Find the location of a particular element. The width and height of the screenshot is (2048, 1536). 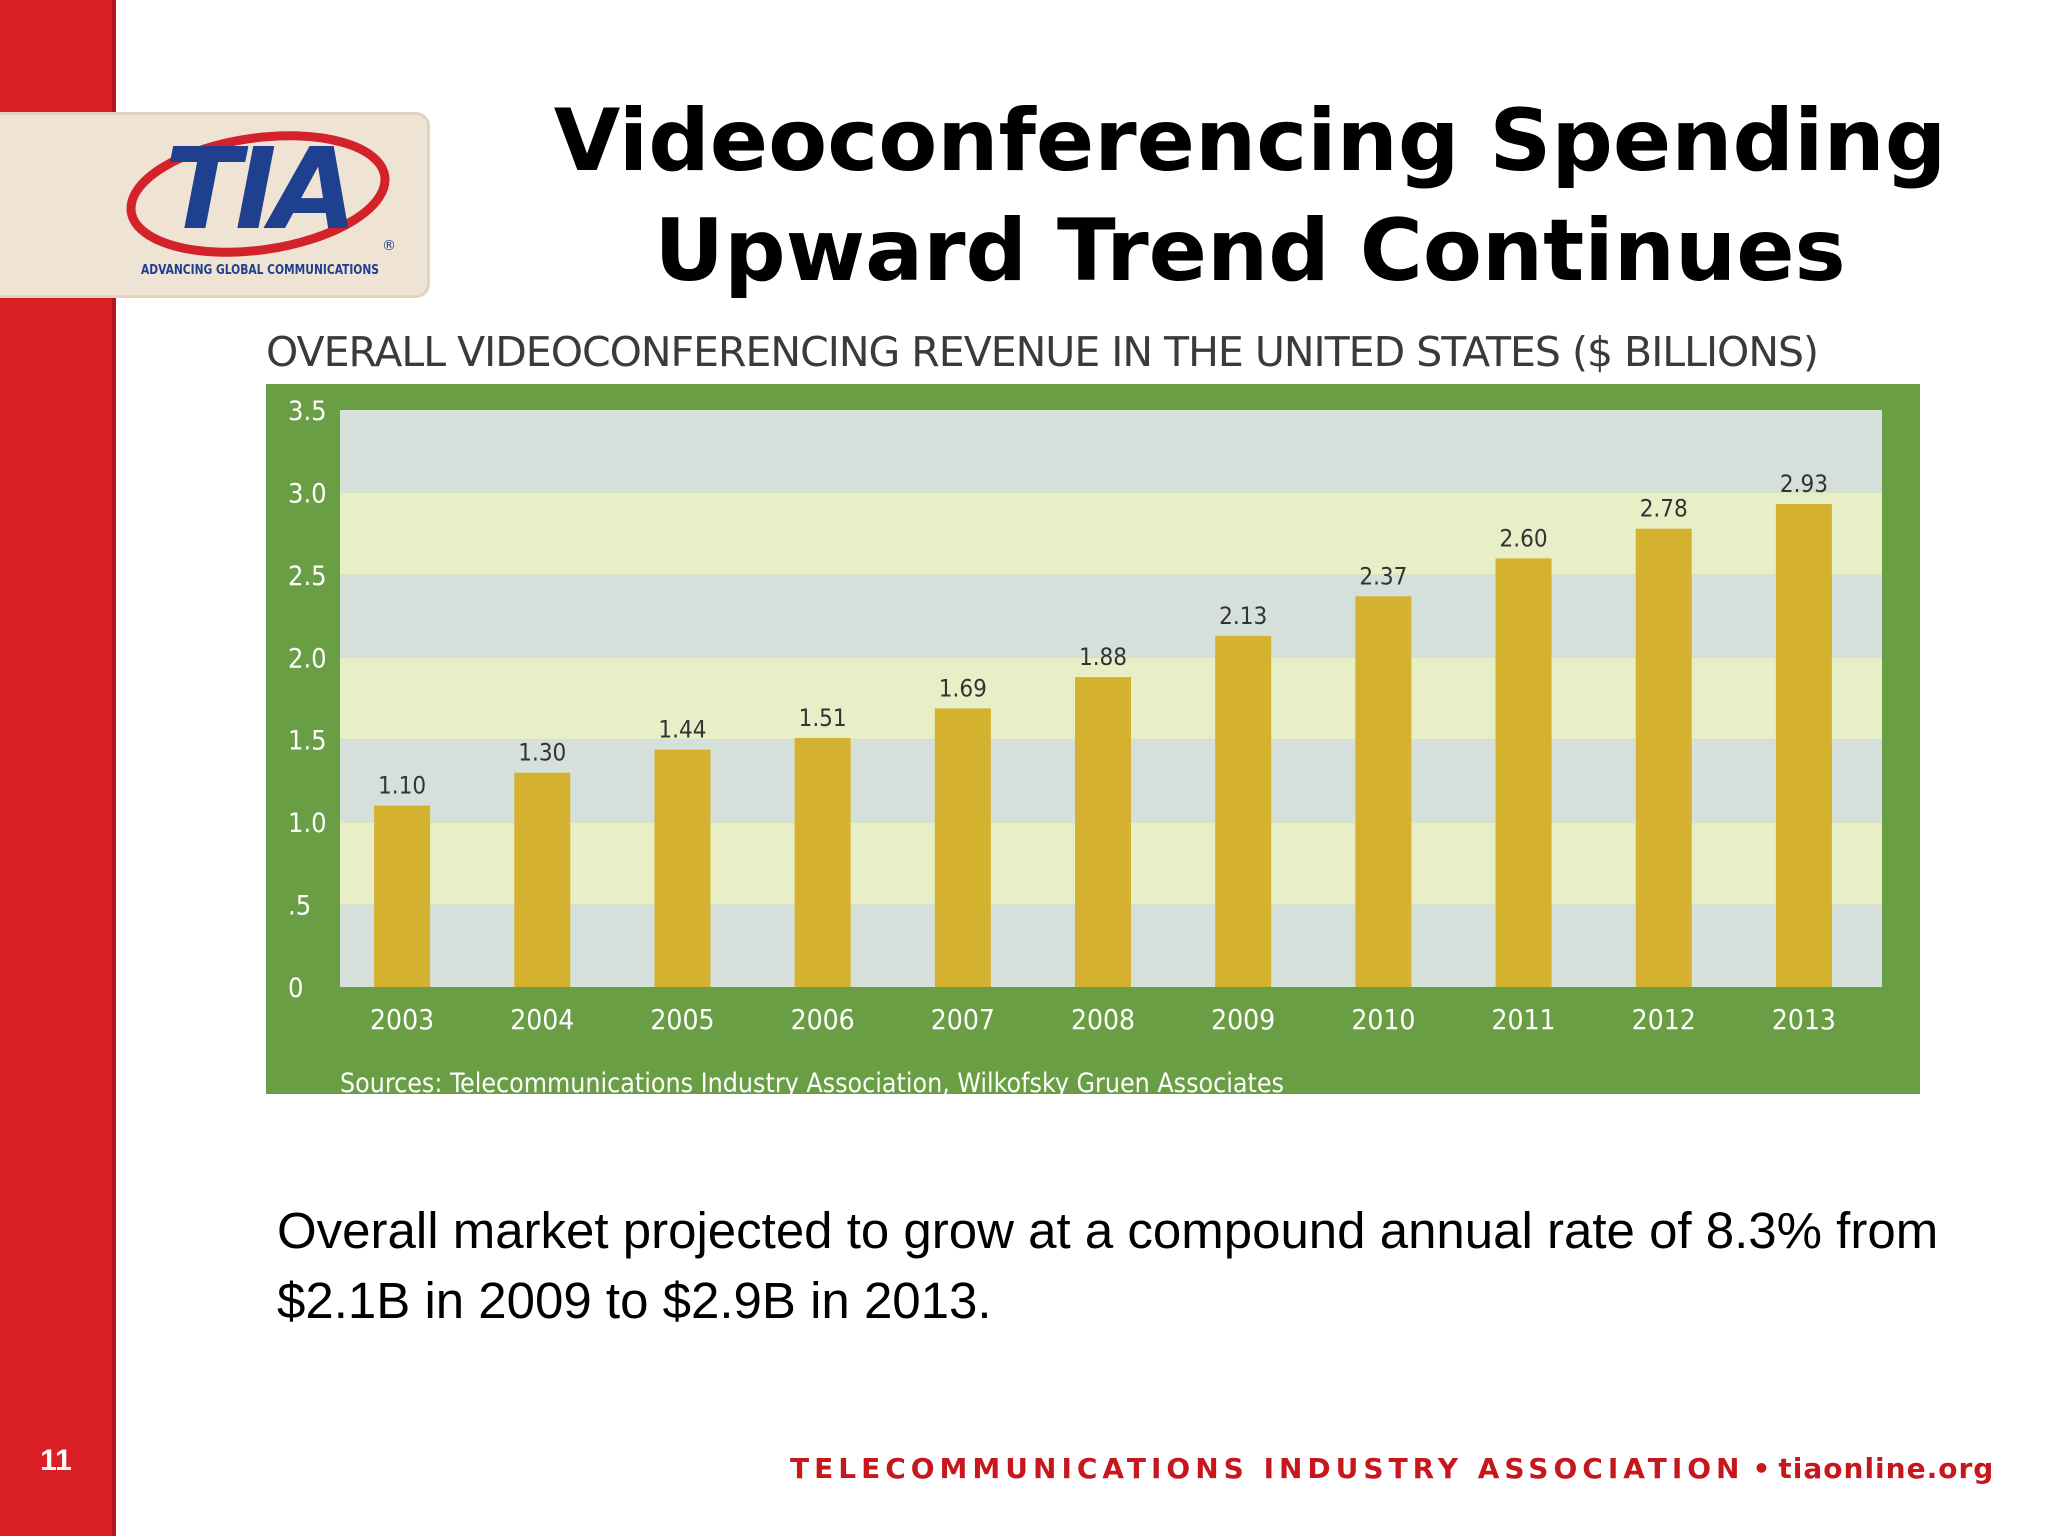

logo-swoosh is located at coordinates (258, 194).